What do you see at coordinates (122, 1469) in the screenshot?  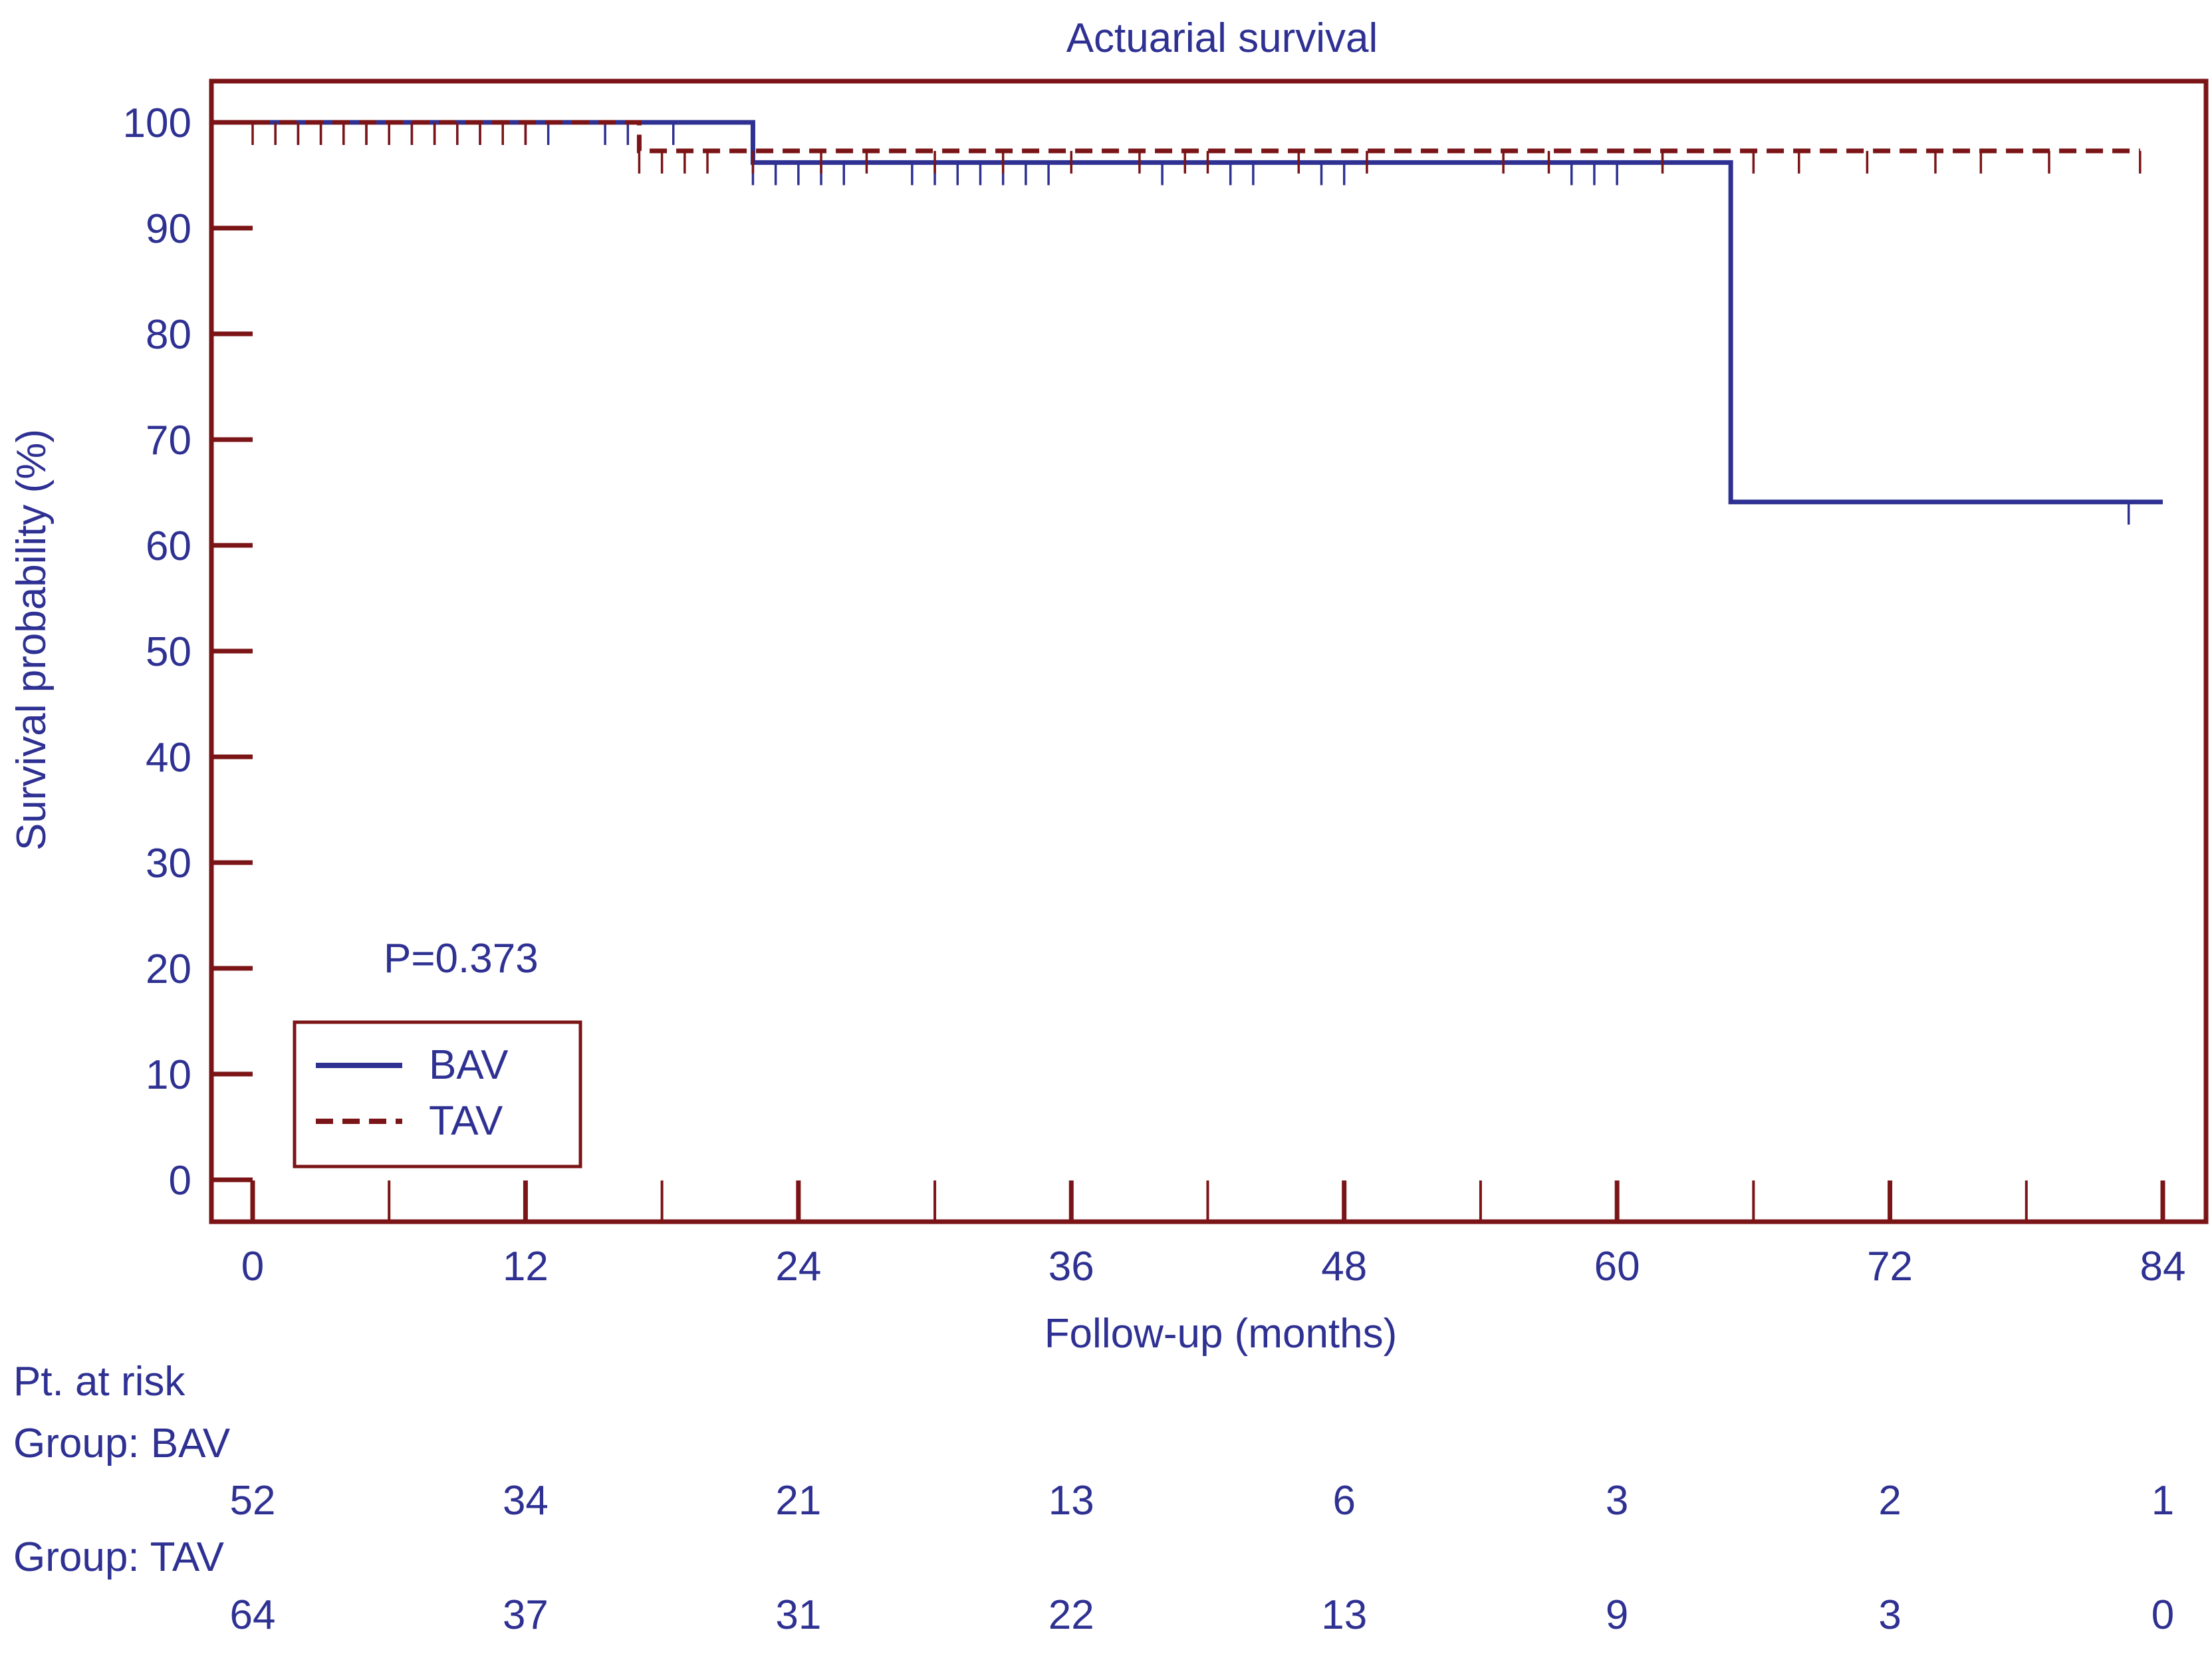 I see `risk-table: Pt. at risk Group: BAV Group: TAV` at bounding box center [122, 1469].